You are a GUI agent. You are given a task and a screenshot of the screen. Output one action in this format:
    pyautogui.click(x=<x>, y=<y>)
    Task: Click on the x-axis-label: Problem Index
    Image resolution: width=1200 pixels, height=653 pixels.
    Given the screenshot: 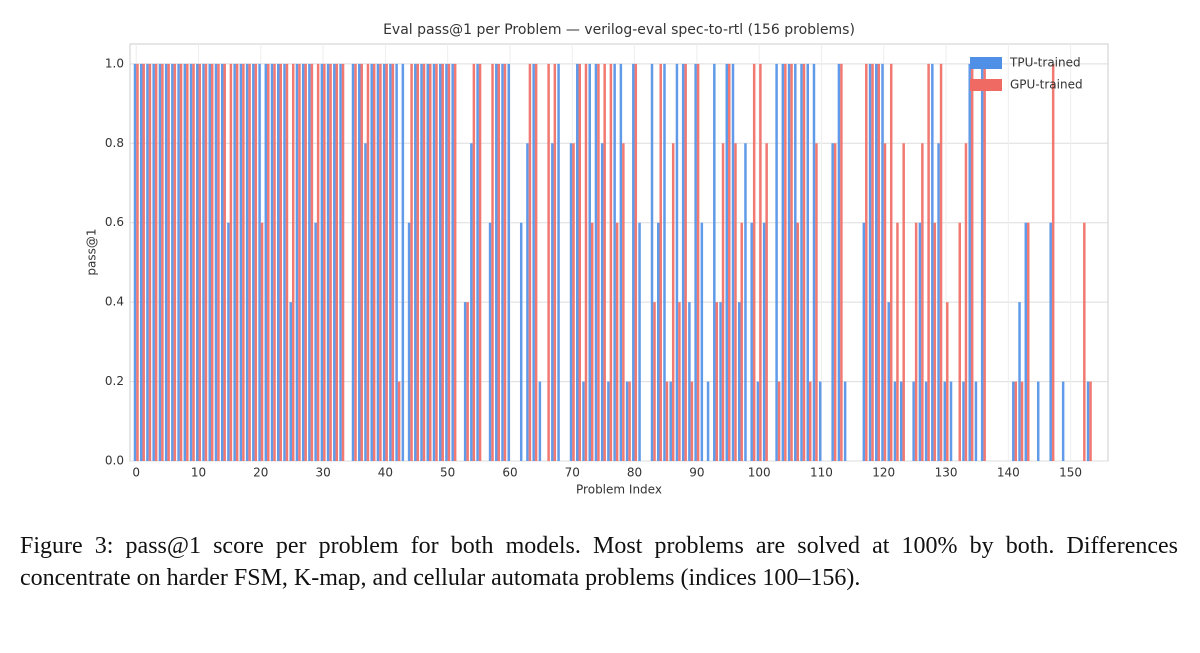 What is the action you would take?
    pyautogui.click(x=619, y=490)
    